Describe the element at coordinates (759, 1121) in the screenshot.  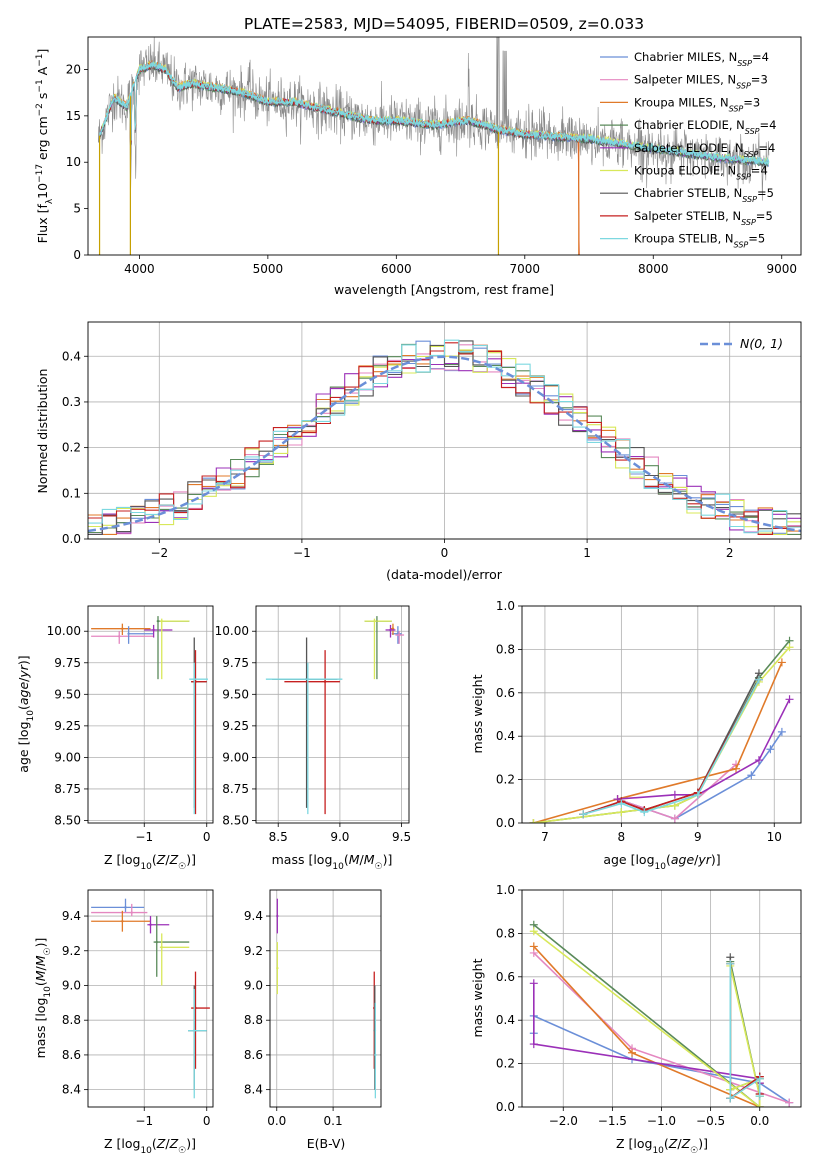
I see `x-tick-label: 0.0` at that location.